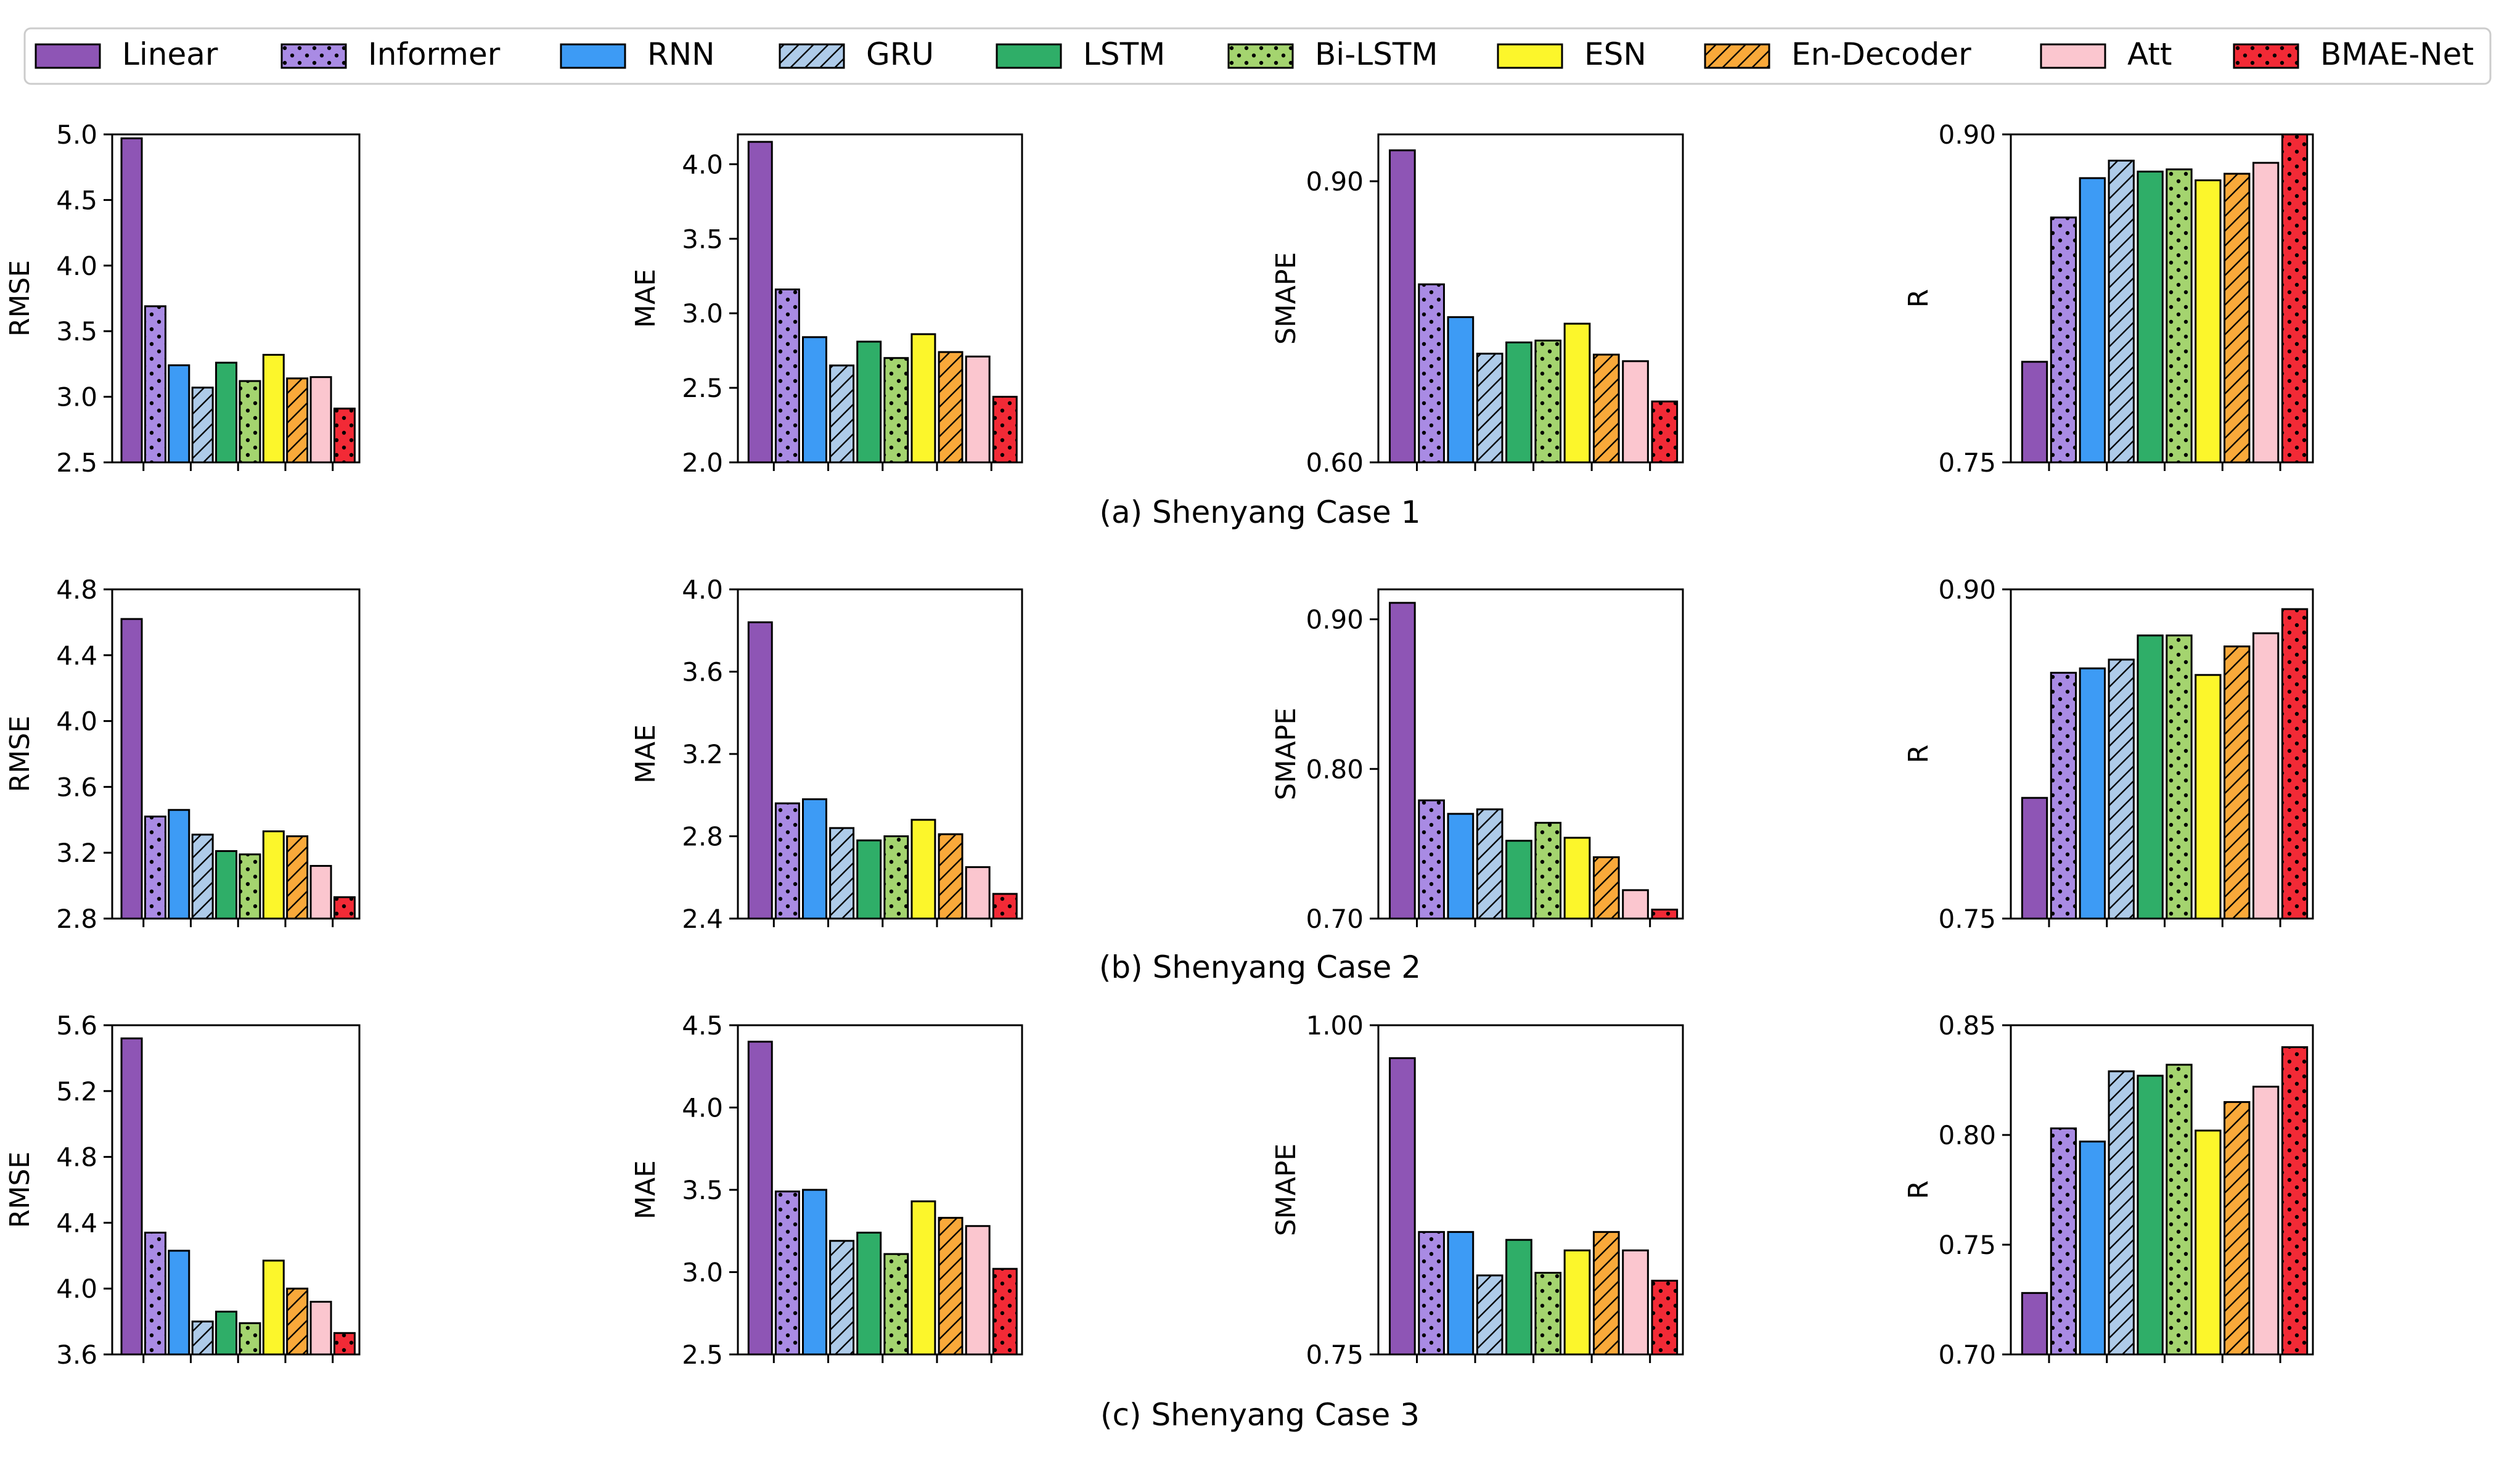 This screenshot has height=1458, width=2520. What do you see at coordinates (826, 754) in the screenshot?
I see `chart-mae-case-2: 2.4 2.8 3.2 3.6 4.0 MAE` at bounding box center [826, 754].